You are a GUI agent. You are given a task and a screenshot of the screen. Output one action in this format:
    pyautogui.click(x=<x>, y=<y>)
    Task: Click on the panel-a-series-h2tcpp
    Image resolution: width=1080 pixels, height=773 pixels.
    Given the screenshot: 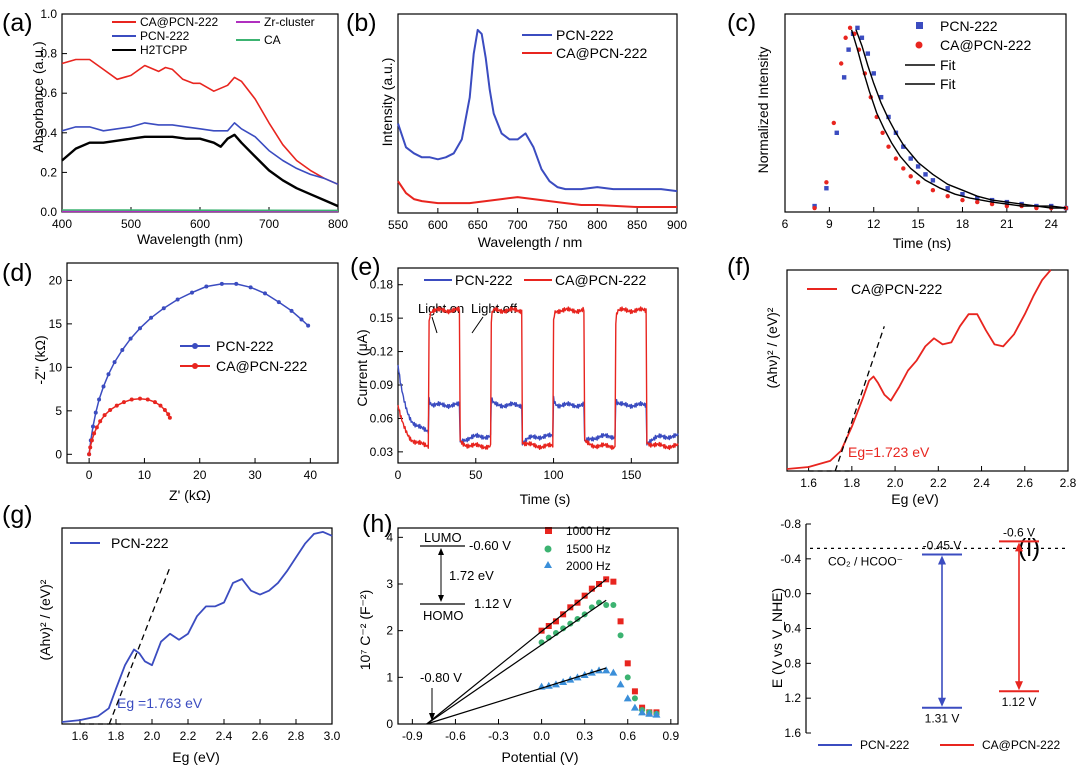 What is the action you would take?
    pyautogui.click(x=200, y=170)
    